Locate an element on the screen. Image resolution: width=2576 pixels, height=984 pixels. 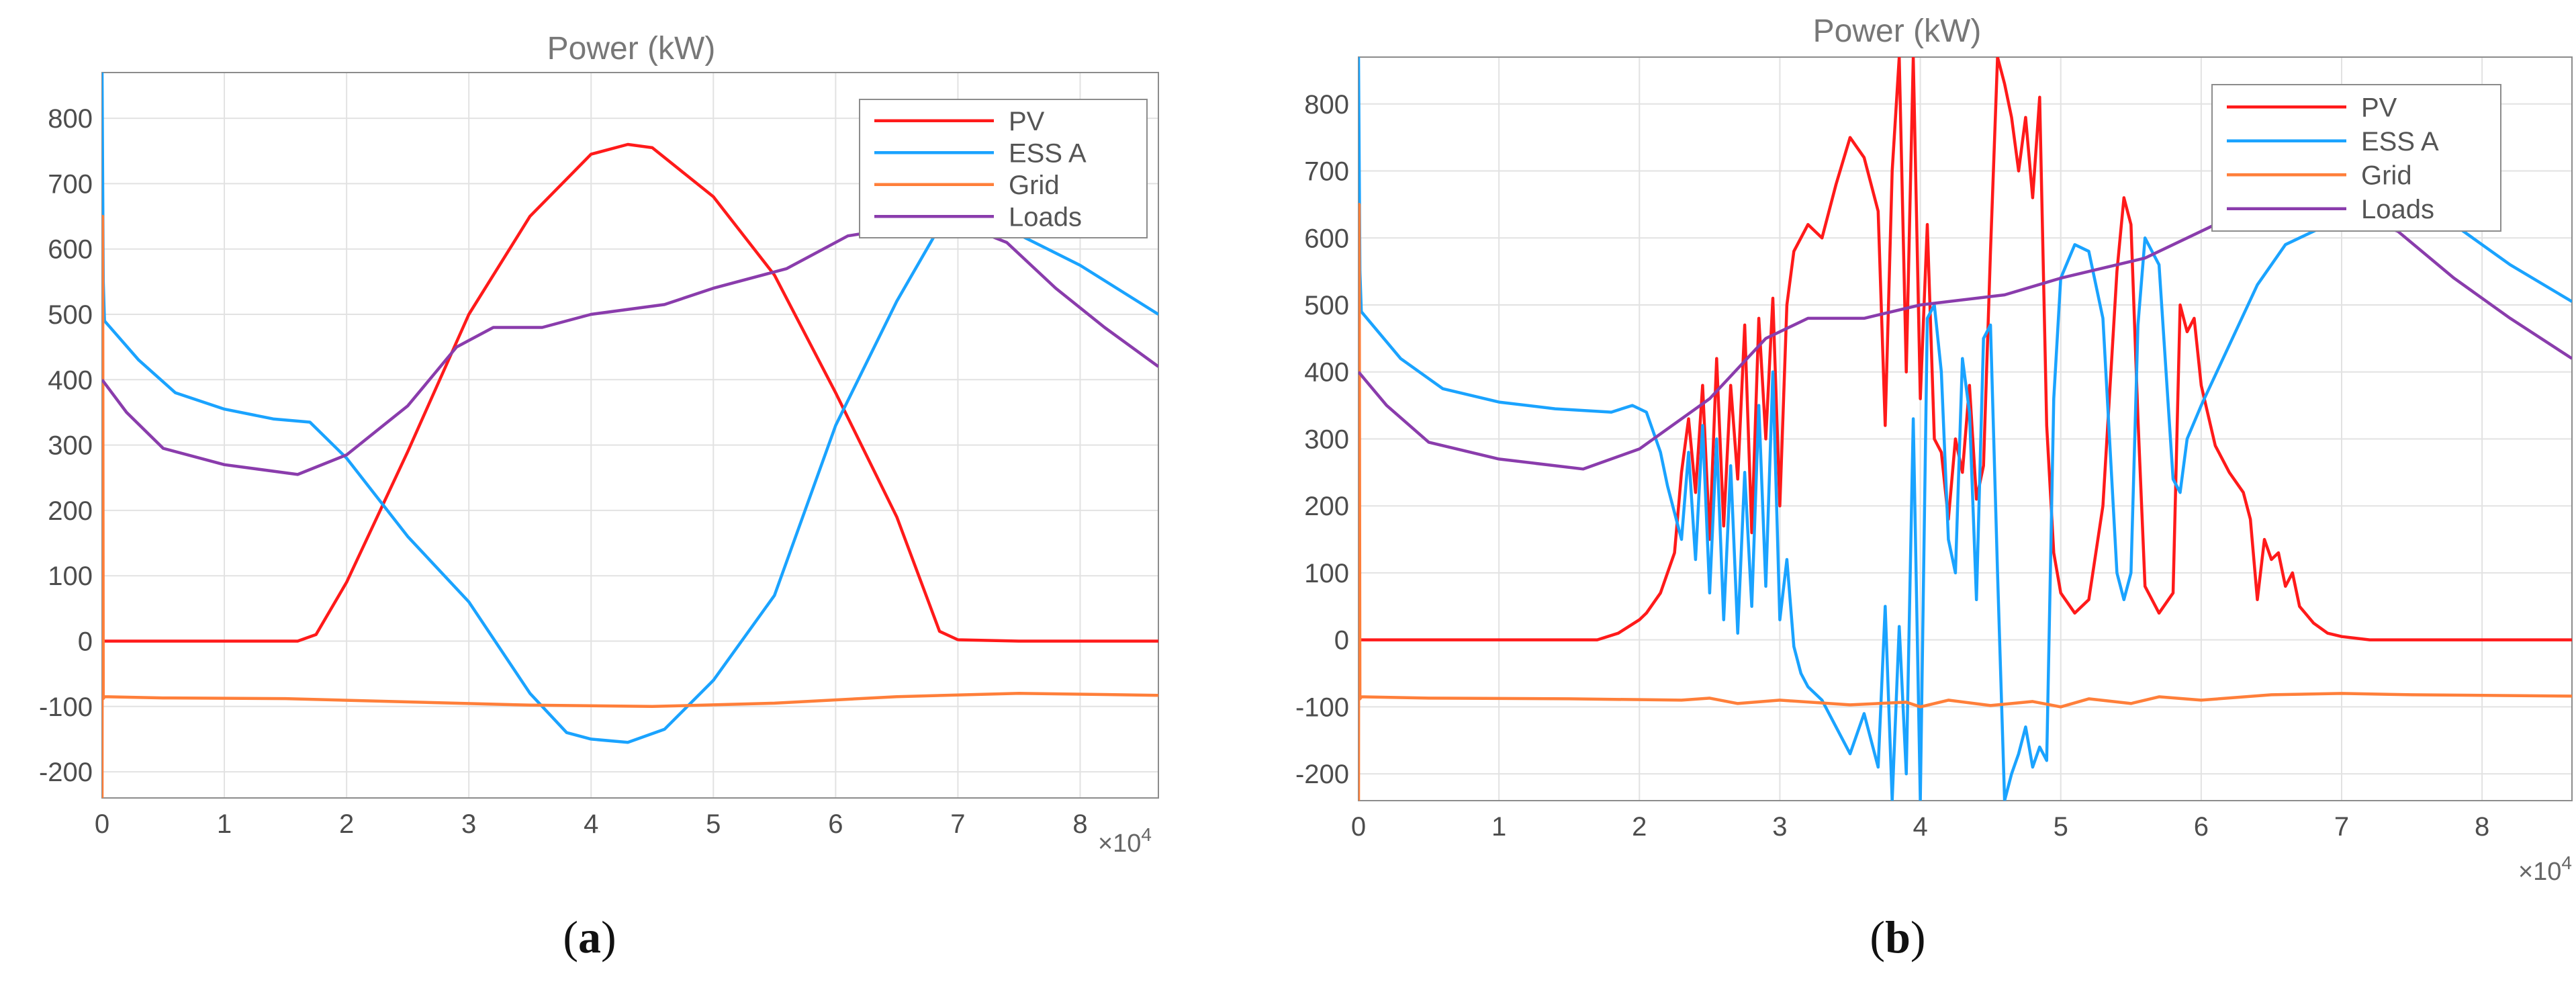
panel-a-x-tick-label: 3 is located at coordinates (468, 824).